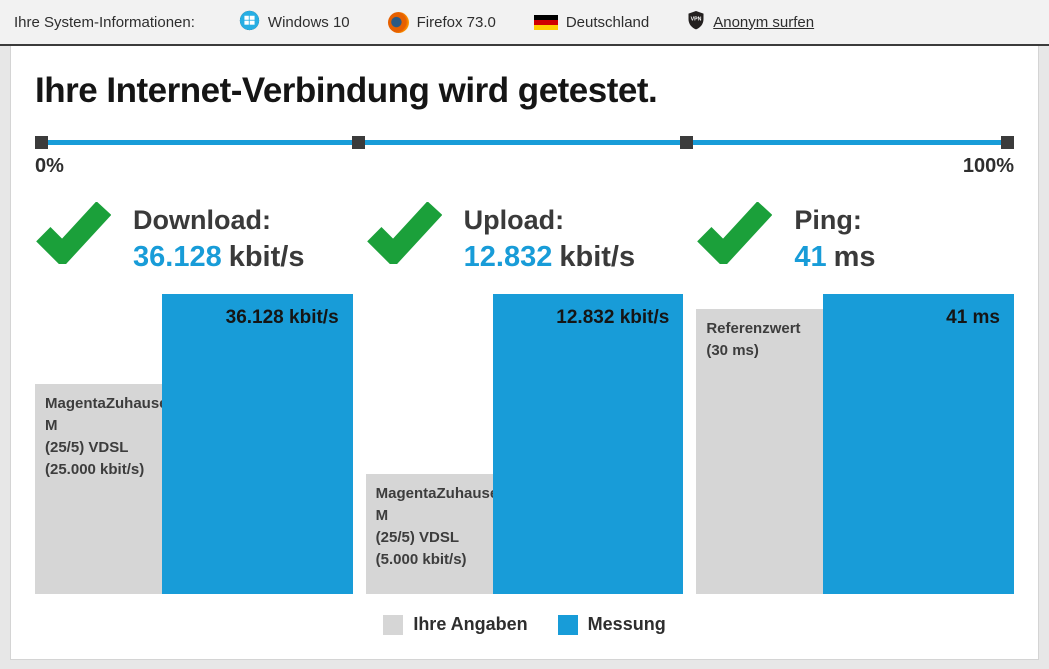 Image resolution: width=1049 pixels, height=669 pixels. Describe the element at coordinates (202, 220) in the screenshot. I see `result-label: Download:` at that location.